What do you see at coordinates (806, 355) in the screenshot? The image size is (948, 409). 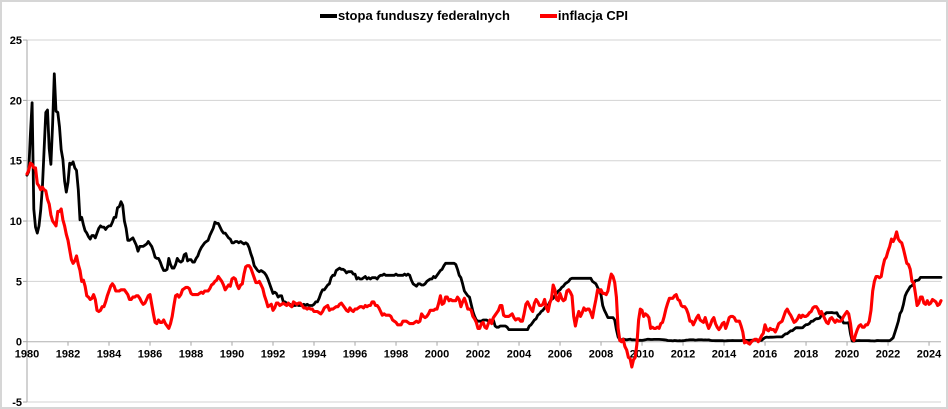 I see `x-tick-label: 2018` at bounding box center [806, 355].